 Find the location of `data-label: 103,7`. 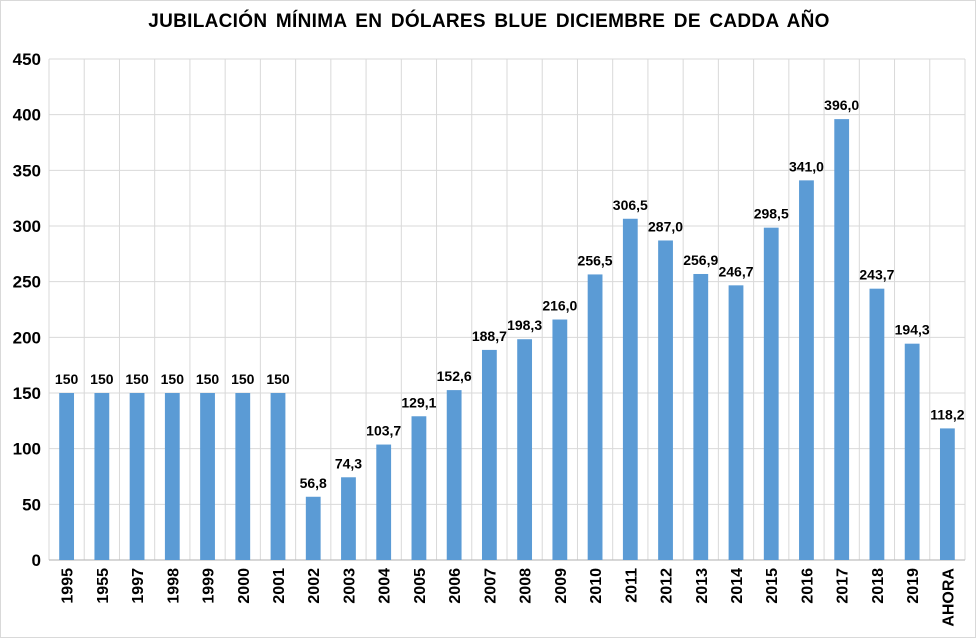

data-label: 103,7 is located at coordinates (383, 431).